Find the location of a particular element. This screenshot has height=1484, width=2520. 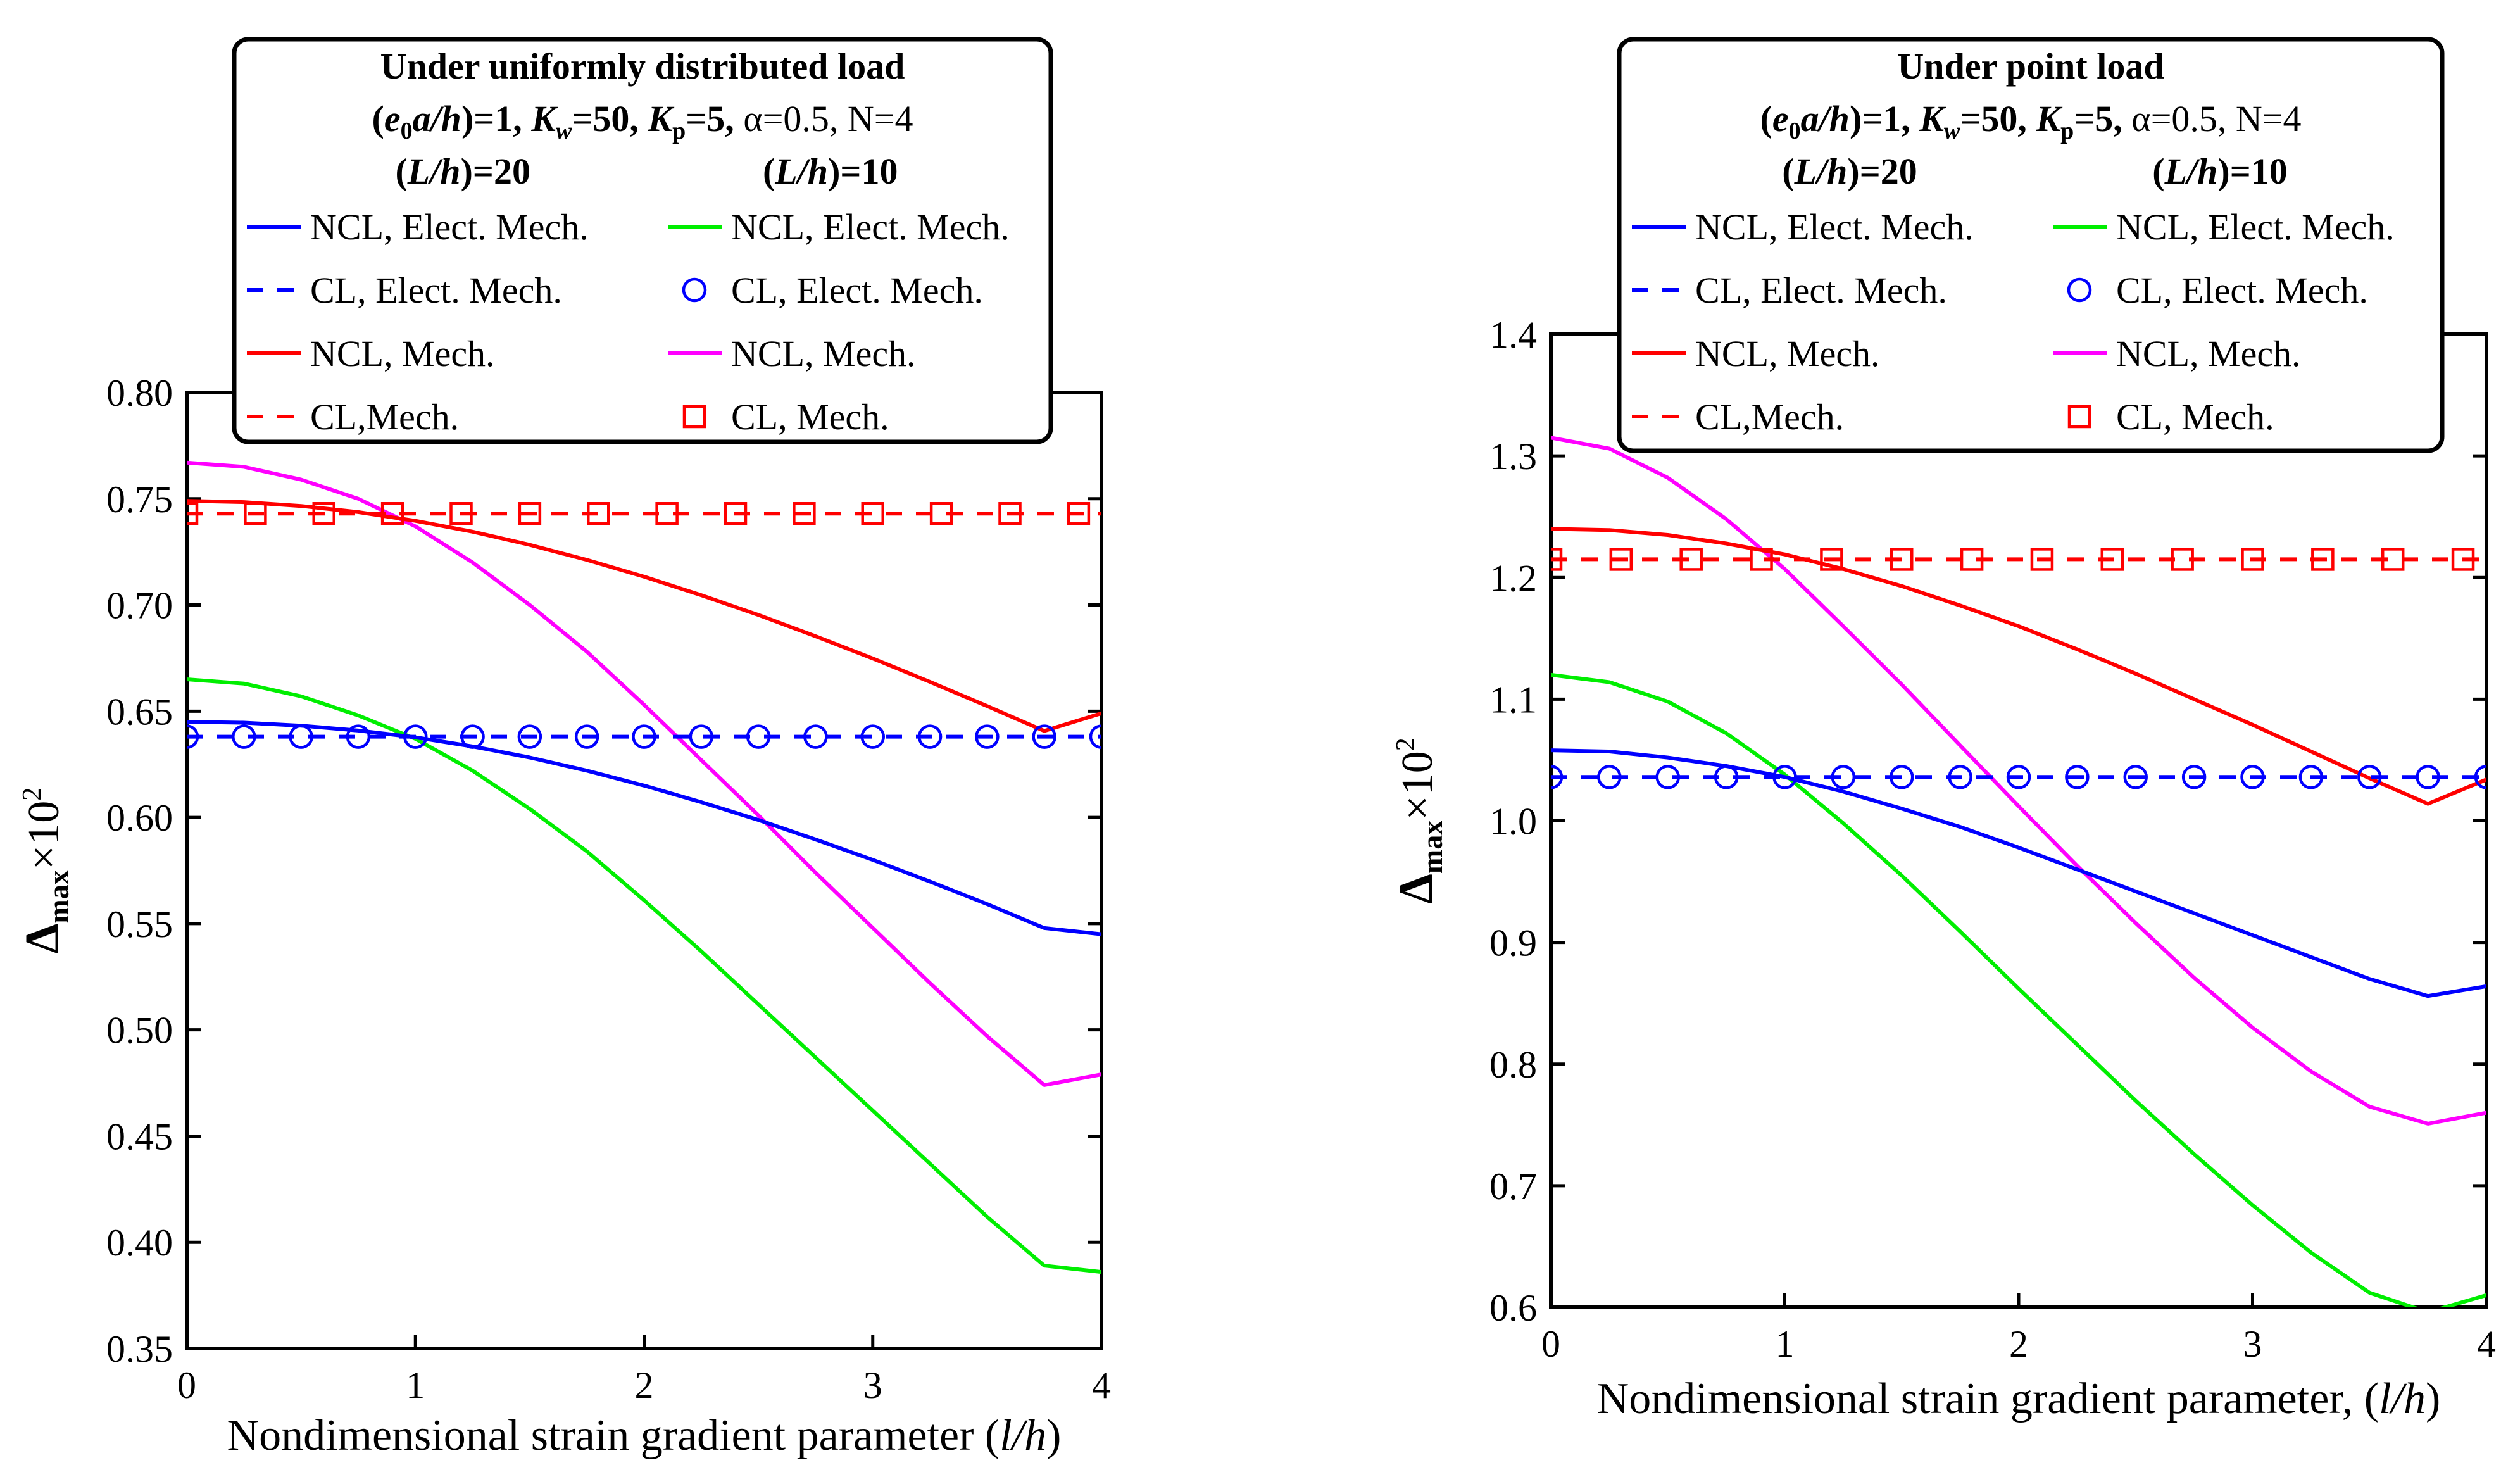

legend-group-header: (L/h)=10 is located at coordinates (2220, 171).